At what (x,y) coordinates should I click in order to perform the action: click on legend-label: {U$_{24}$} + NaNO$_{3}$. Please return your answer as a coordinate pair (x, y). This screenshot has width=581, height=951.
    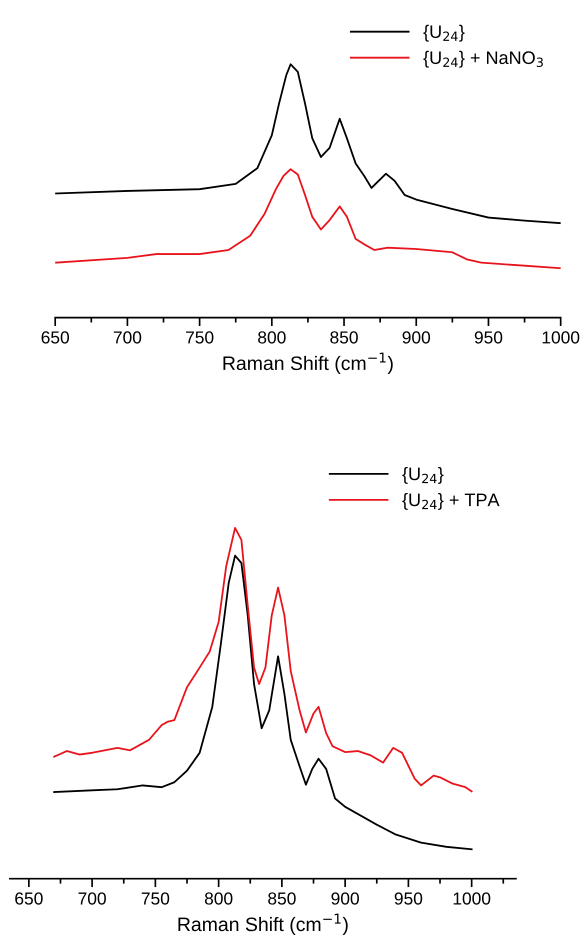
    Looking at the image, I should click on (483, 59).